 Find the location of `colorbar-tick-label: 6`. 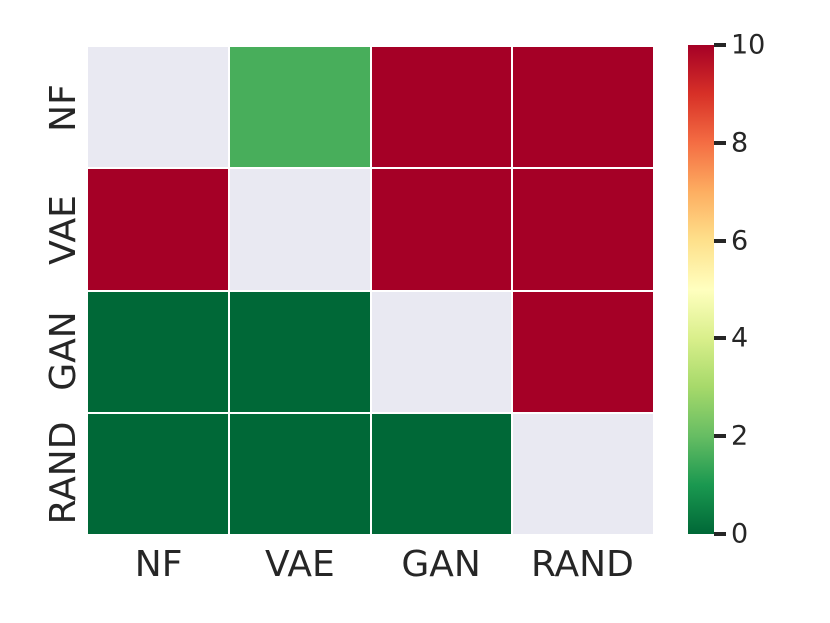

colorbar-tick-label: 6 is located at coordinates (740, 241).